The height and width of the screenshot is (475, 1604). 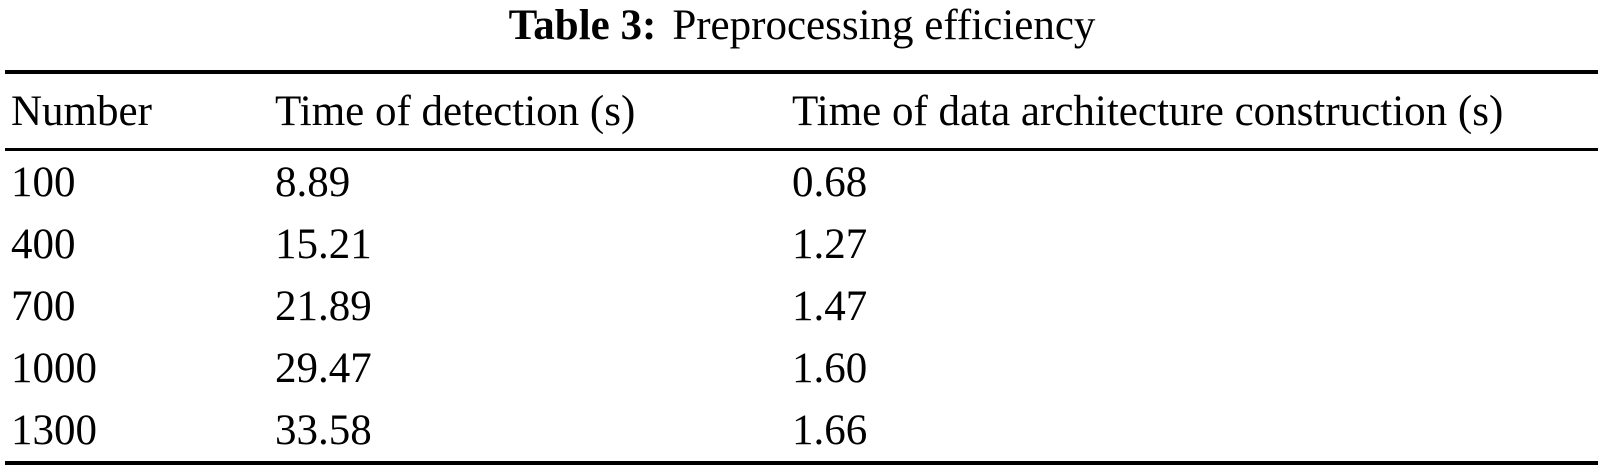 I want to click on cell-number: 1000, so click(x=54, y=368).